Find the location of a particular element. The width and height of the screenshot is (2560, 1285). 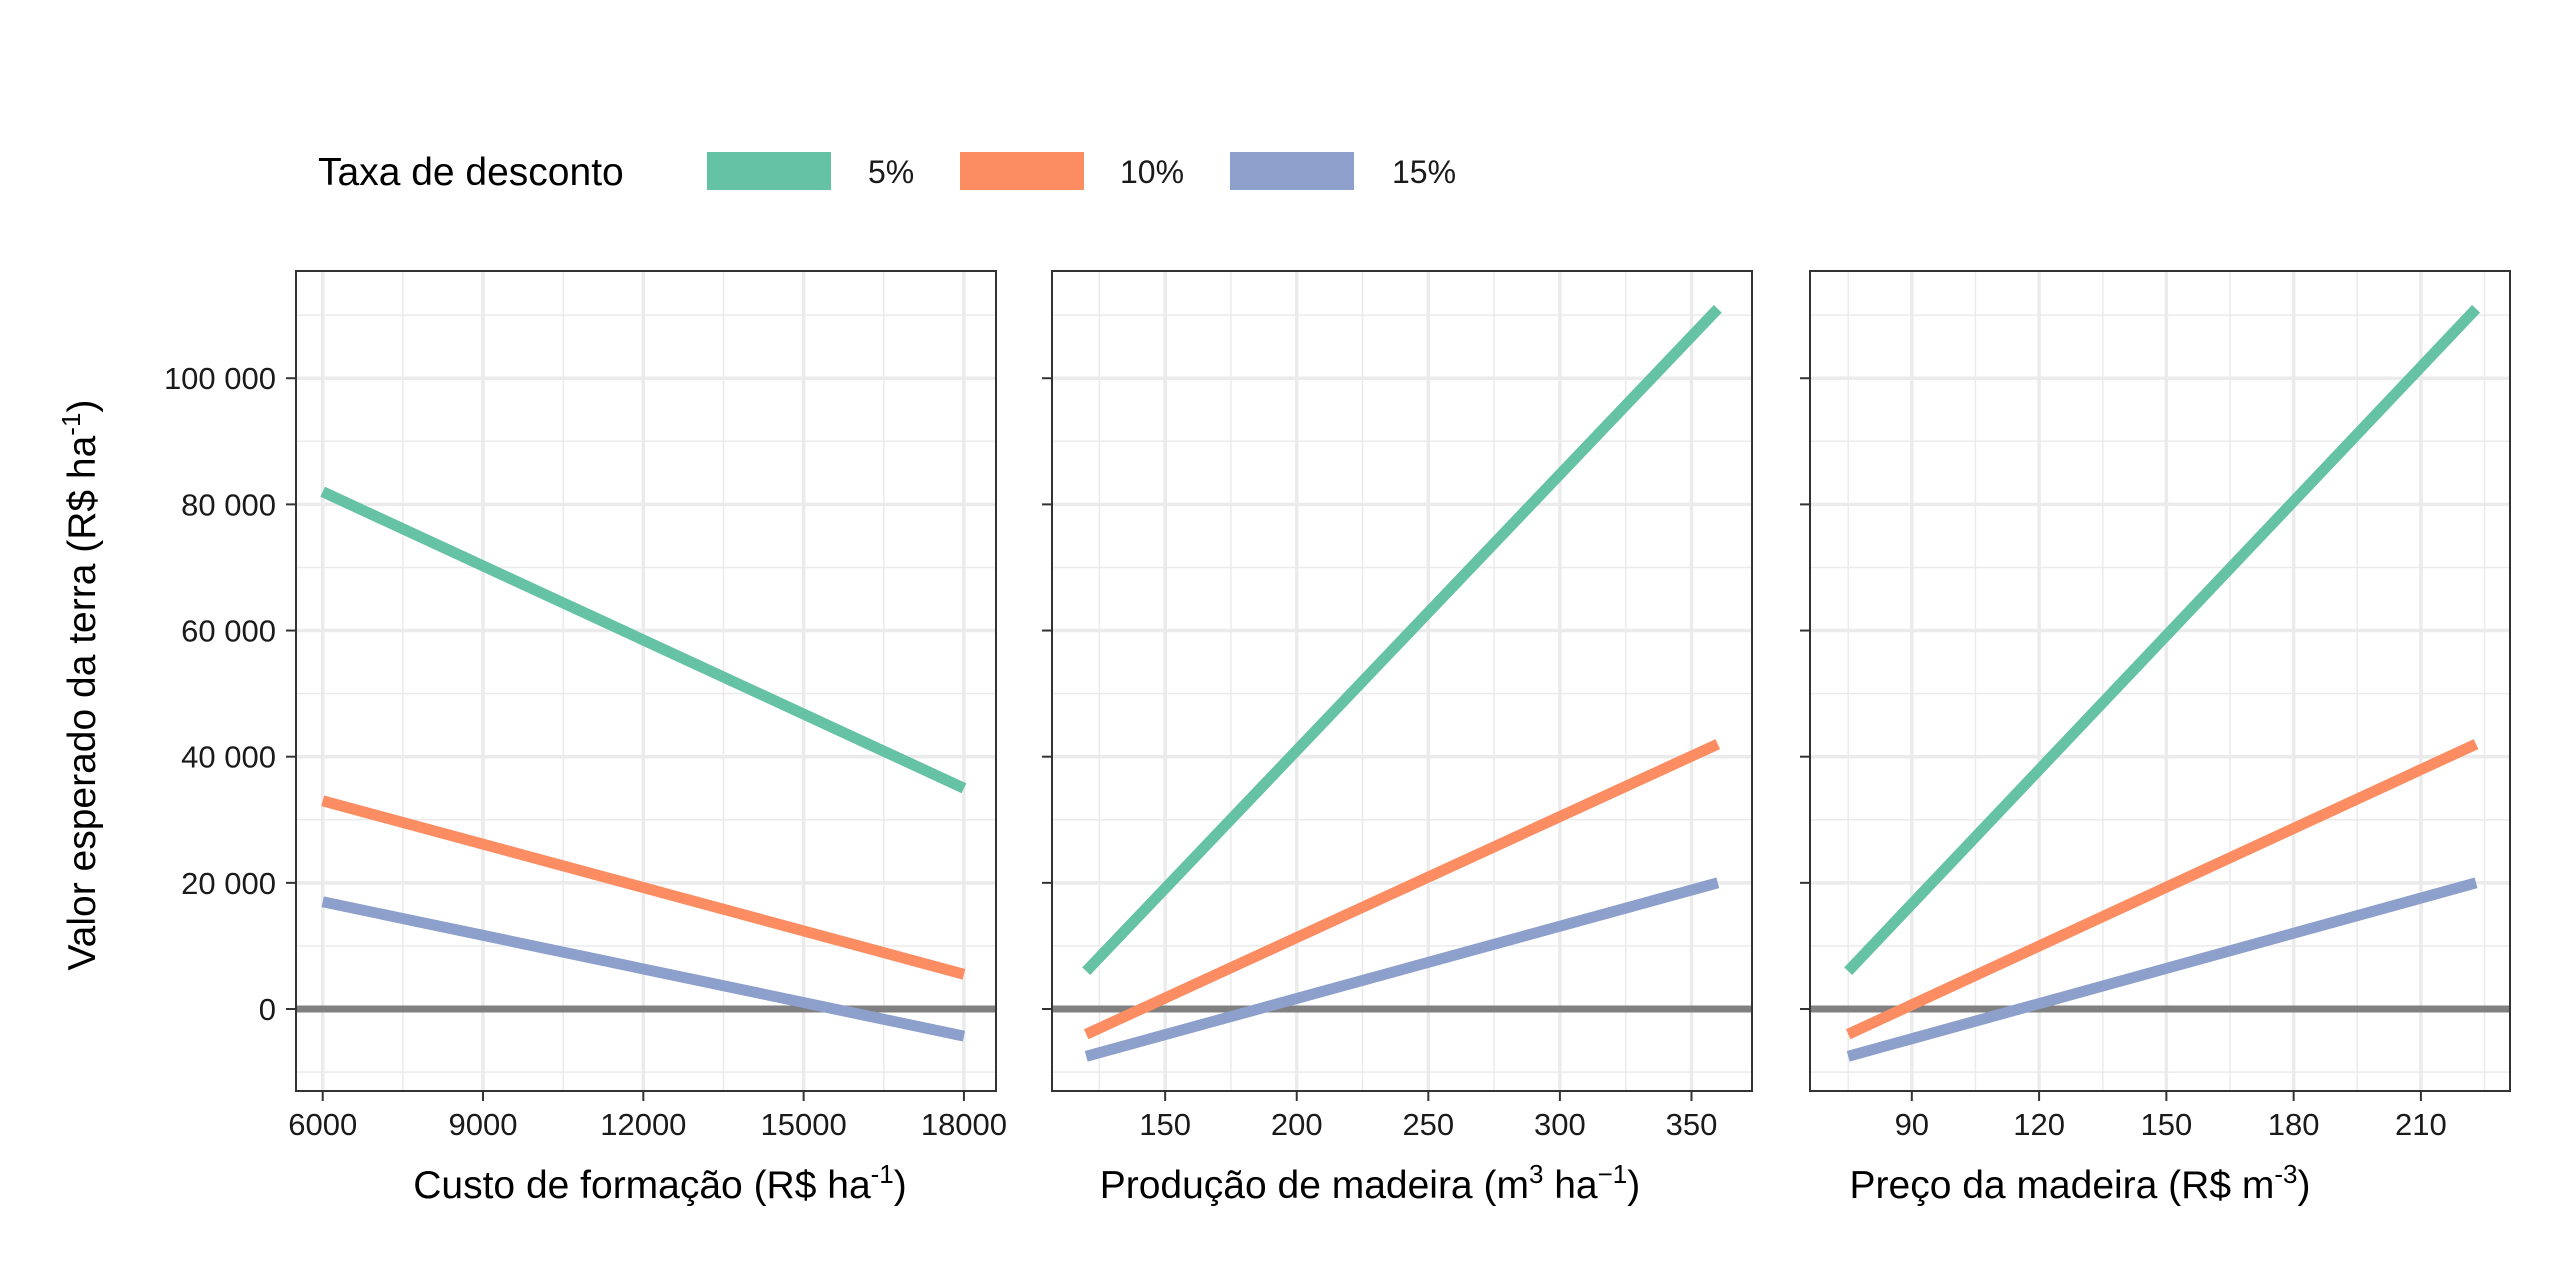

legend-label-15: 15% is located at coordinates (1424, 172).